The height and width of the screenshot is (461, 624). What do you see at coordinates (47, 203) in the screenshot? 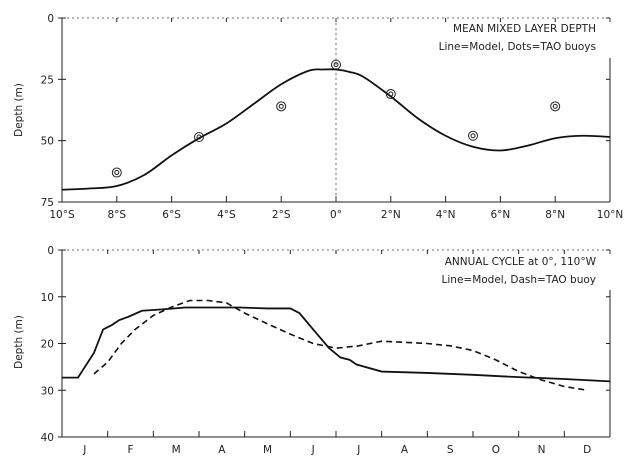
I see `y-tick-label: 75` at bounding box center [47, 203].